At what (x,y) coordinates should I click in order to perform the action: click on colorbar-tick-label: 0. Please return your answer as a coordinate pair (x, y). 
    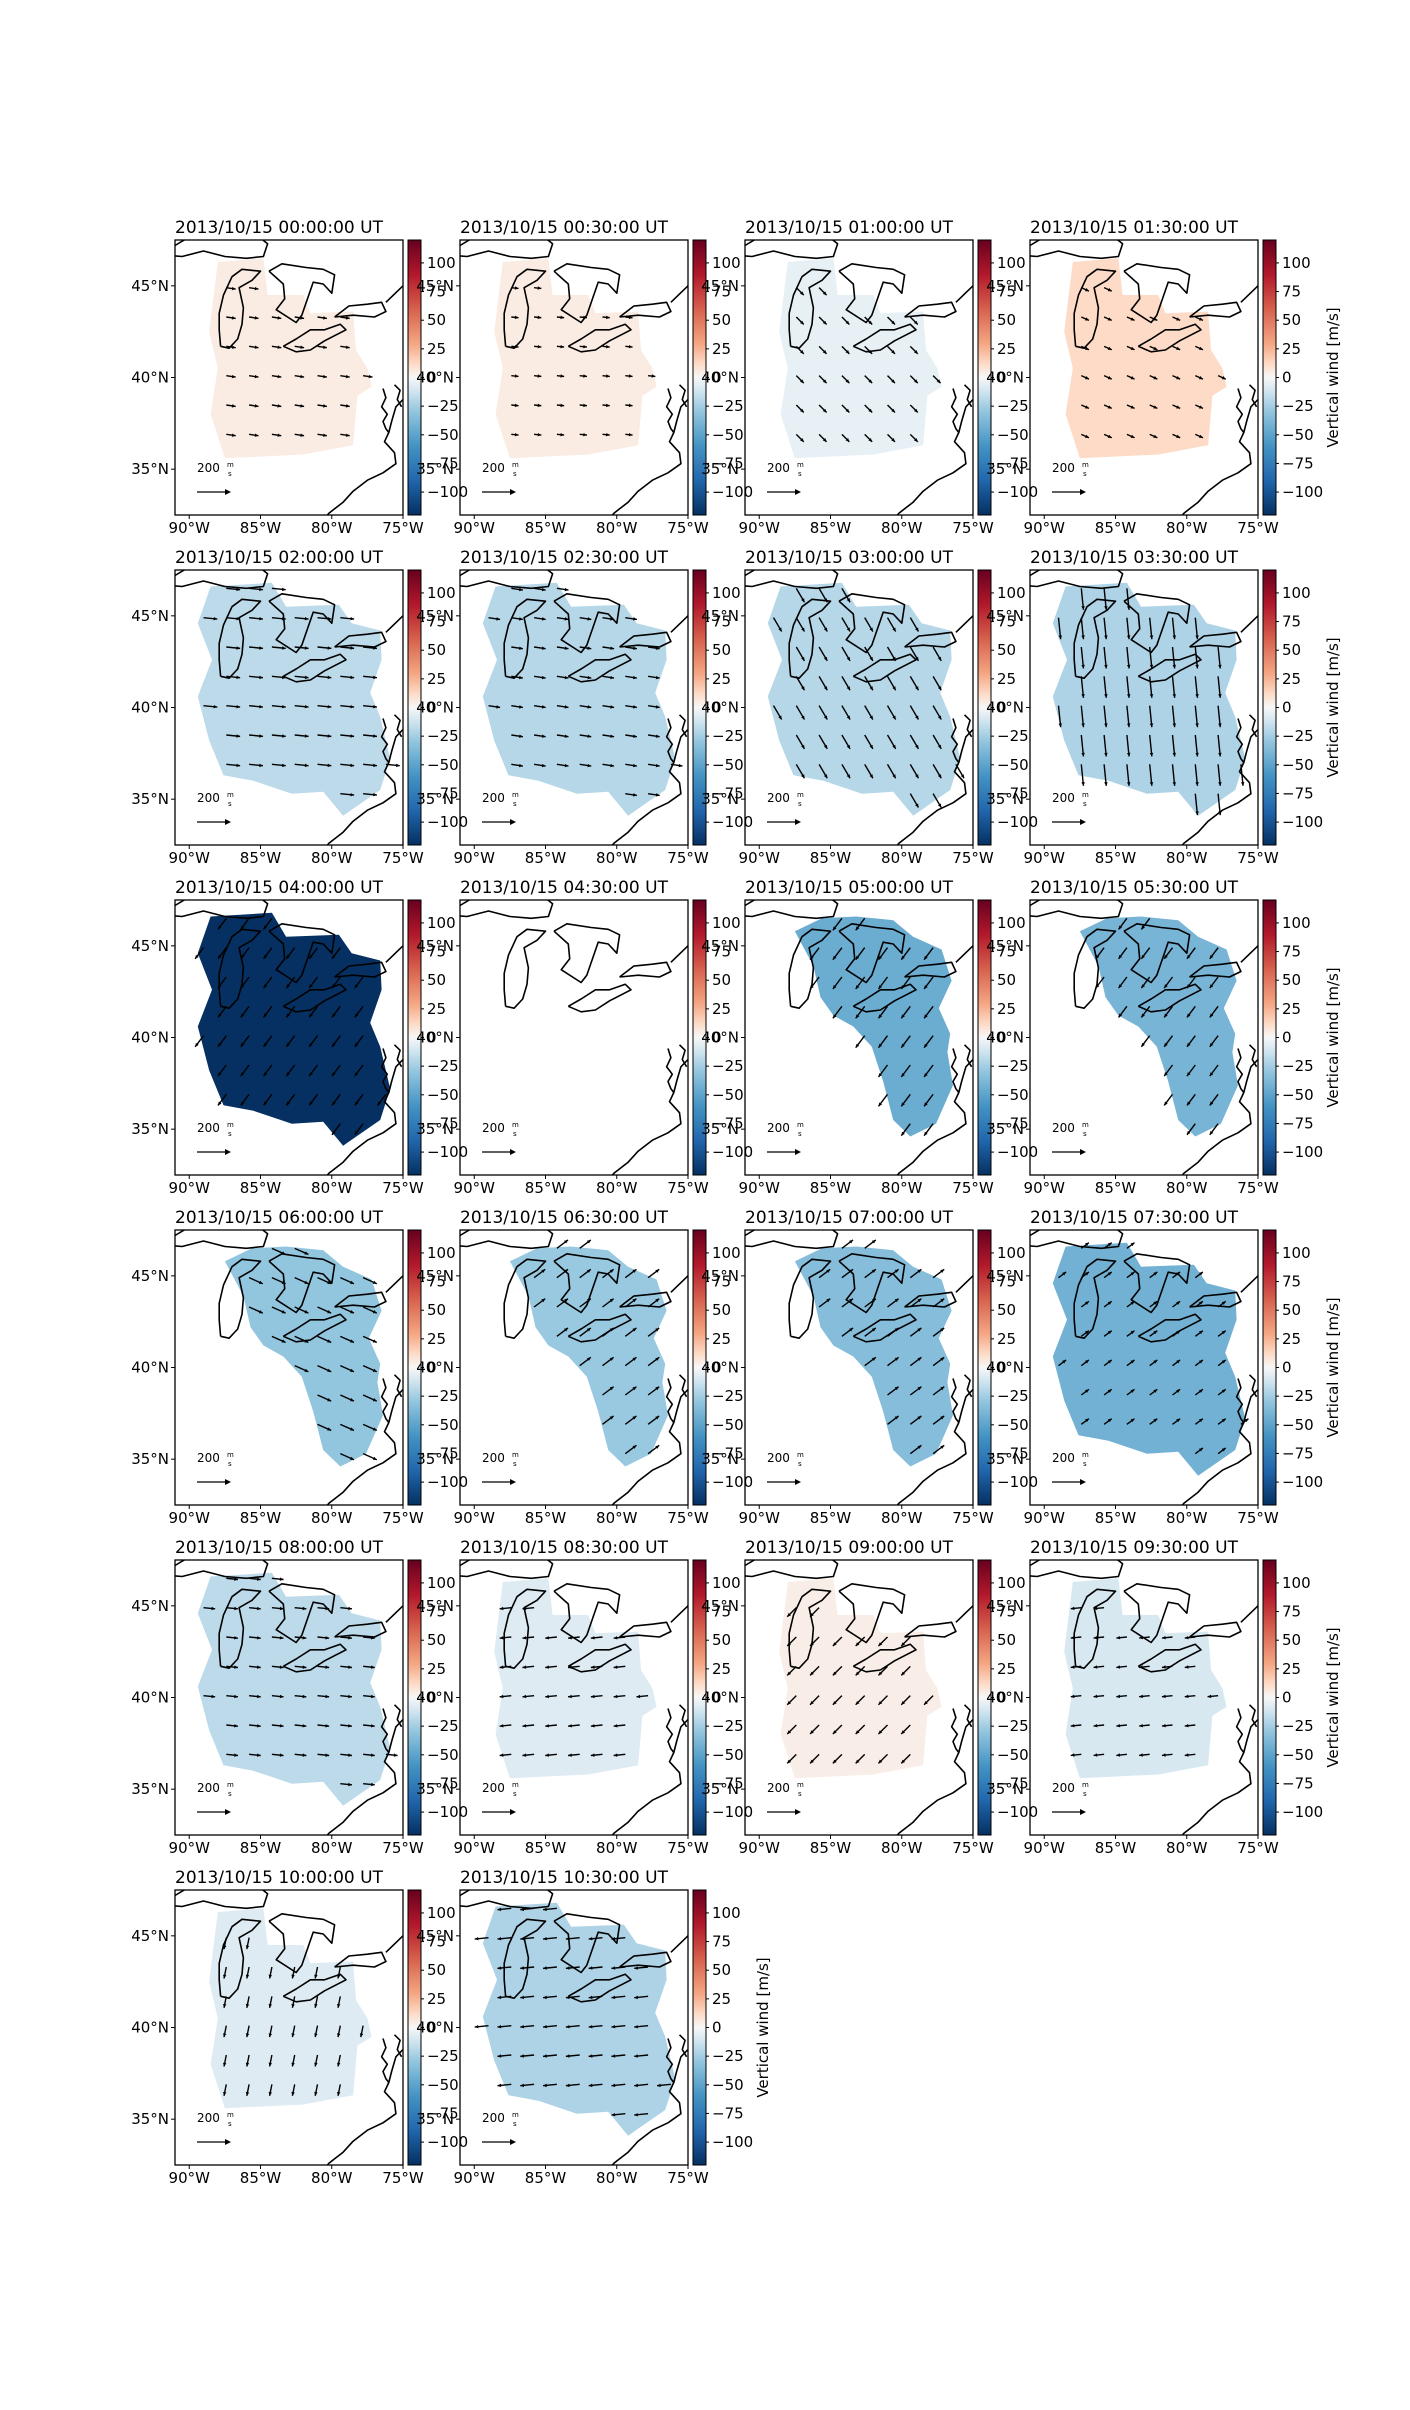
    Looking at the image, I should click on (1002, 378).